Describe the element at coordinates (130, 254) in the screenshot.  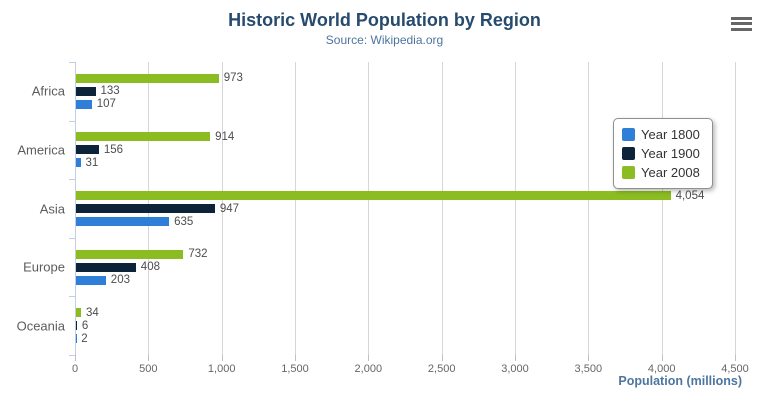
I see `bar-year-2008-europe` at that location.